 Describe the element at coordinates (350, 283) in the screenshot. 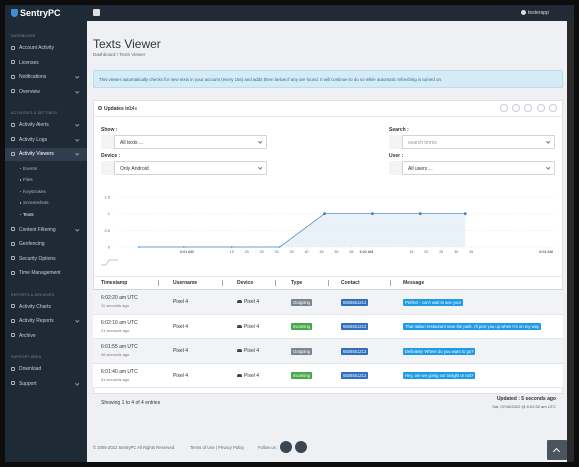

I see `column-header: Contact` at that location.